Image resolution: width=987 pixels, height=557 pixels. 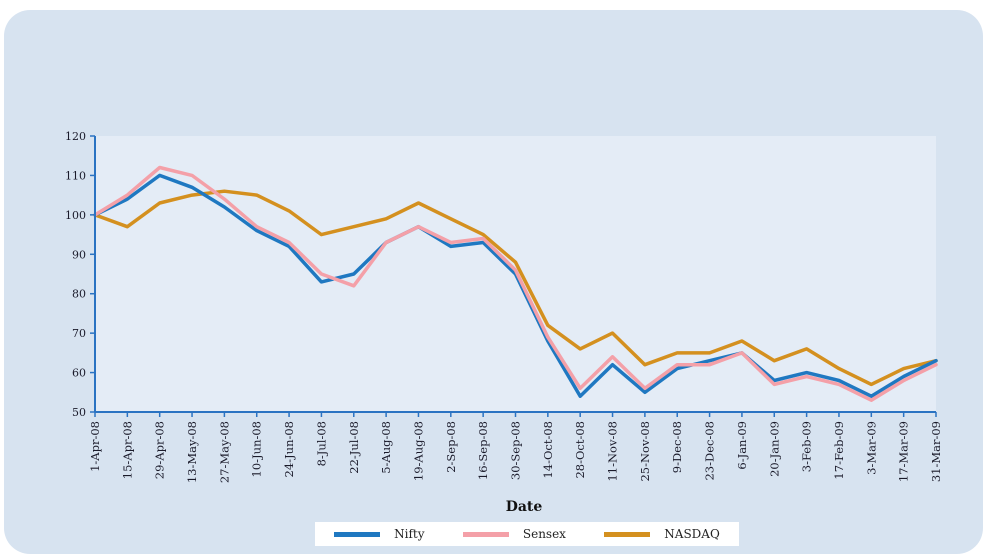 What do you see at coordinates (289, 449) in the screenshot?
I see `x-tick-label: 24-Jun-08` at bounding box center [289, 449].